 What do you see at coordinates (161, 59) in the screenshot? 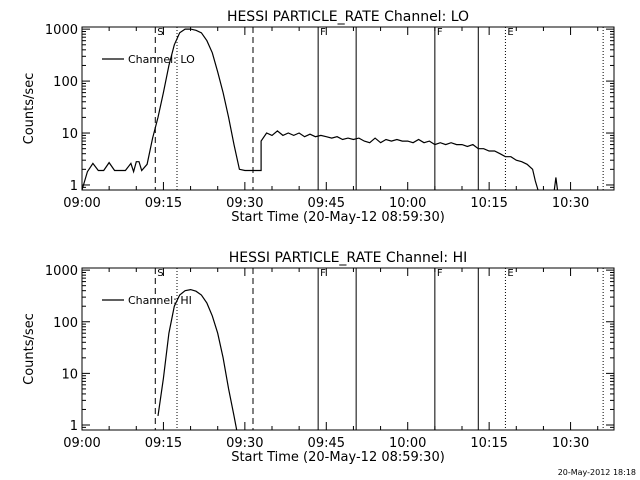
I see `legend-entry: Channel: LO` at bounding box center [161, 59].